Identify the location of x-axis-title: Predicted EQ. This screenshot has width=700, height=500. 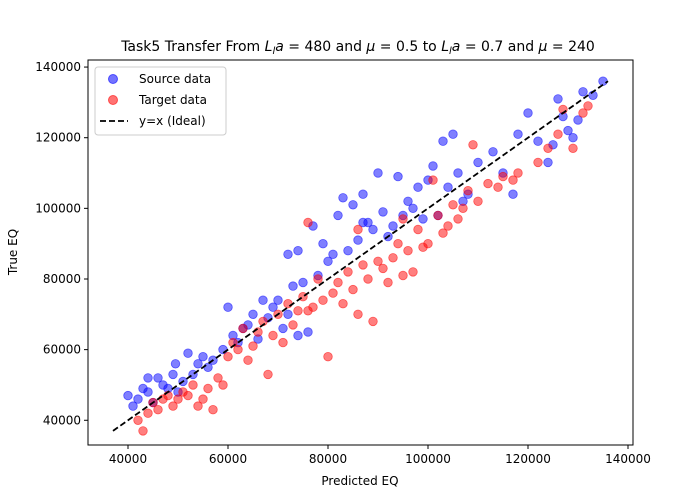
(359, 481).